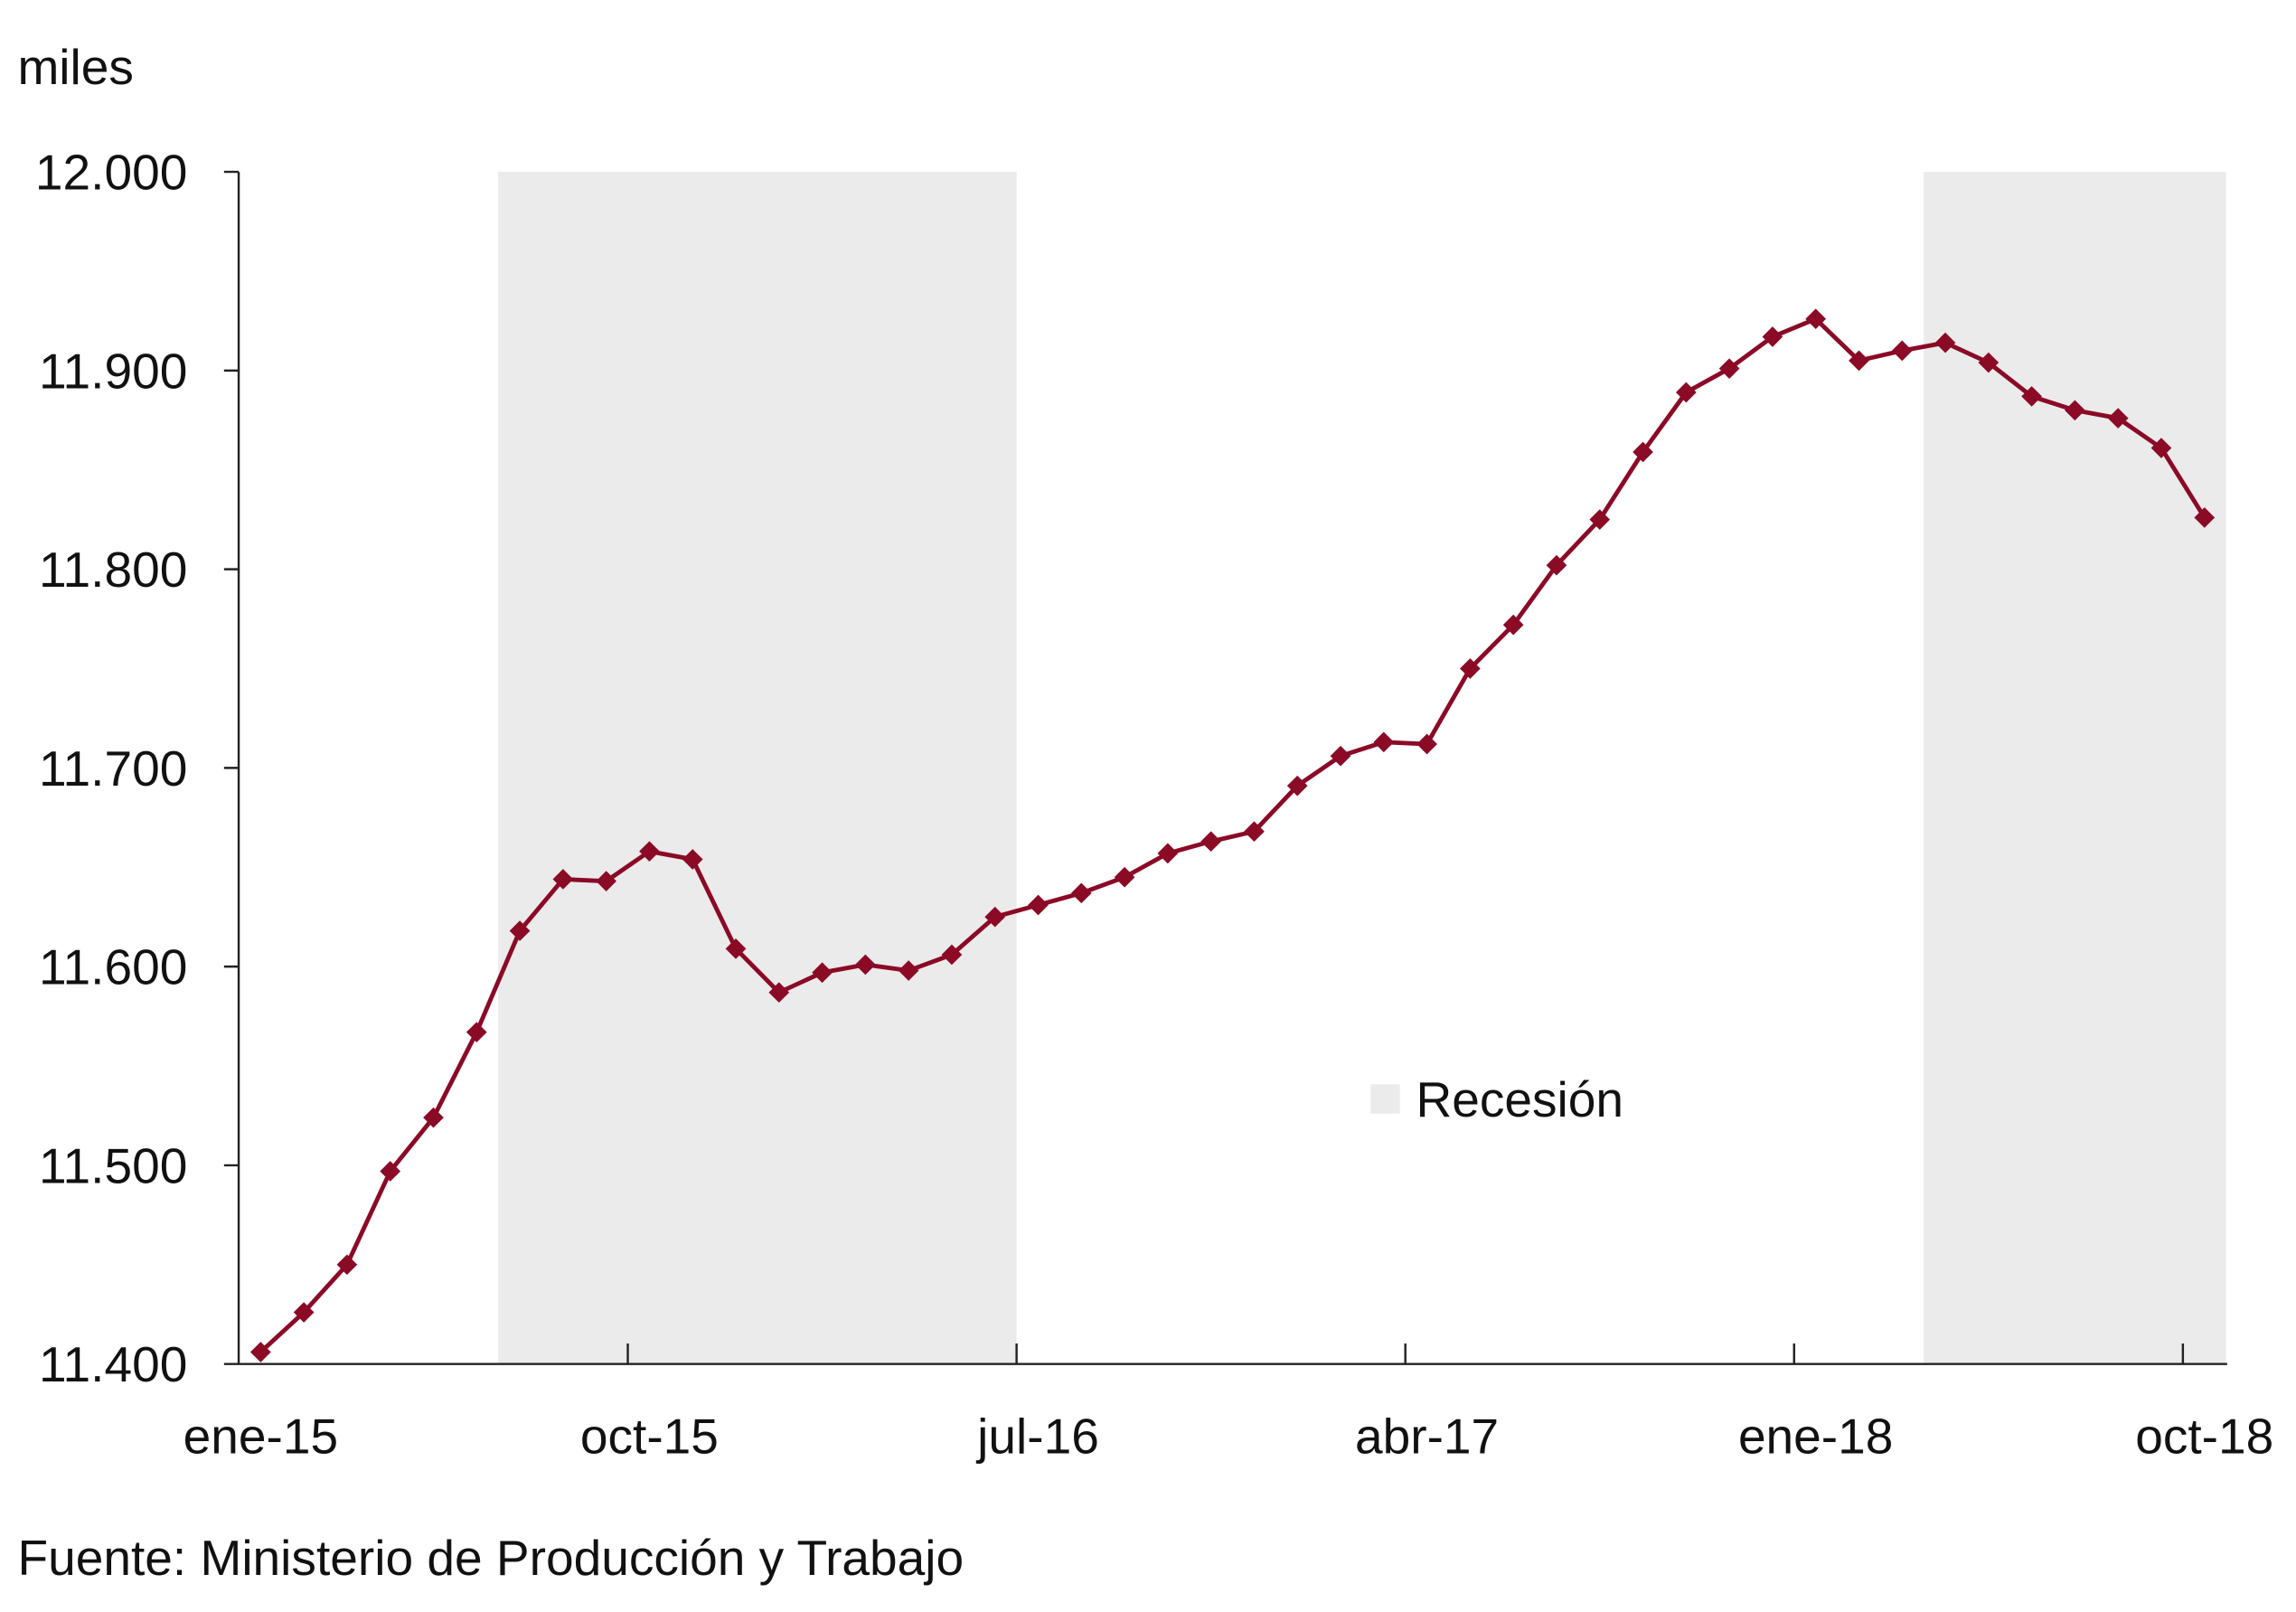 The image size is (2296, 1612). I want to click on y-tick-label: 11.700, so click(113, 768).